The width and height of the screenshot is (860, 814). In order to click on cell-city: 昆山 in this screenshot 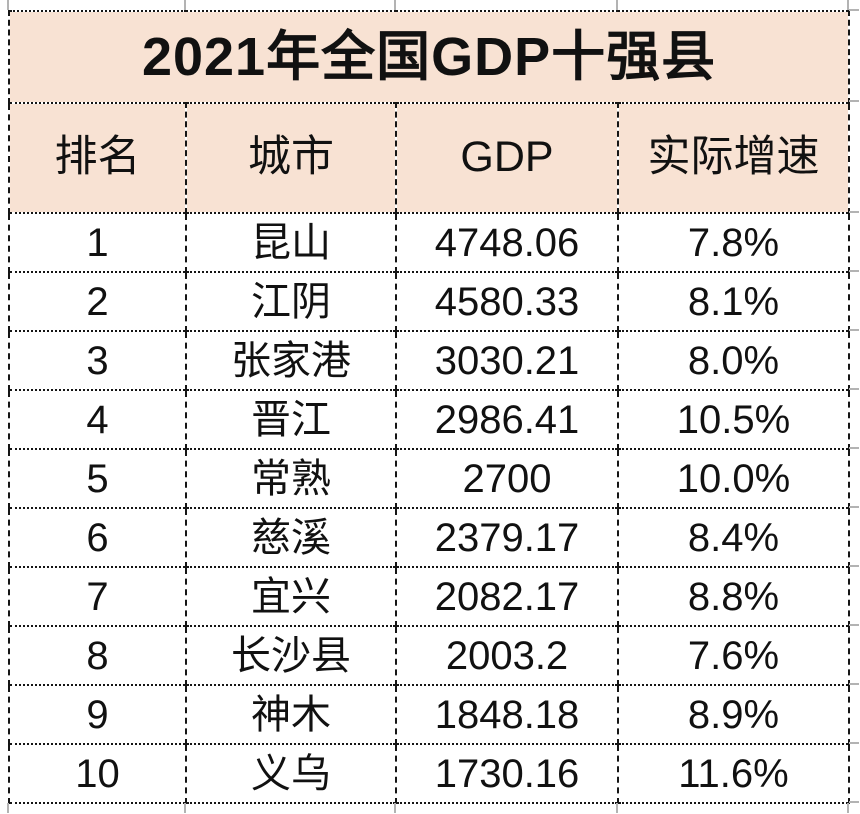, I will do `click(291, 242)`.